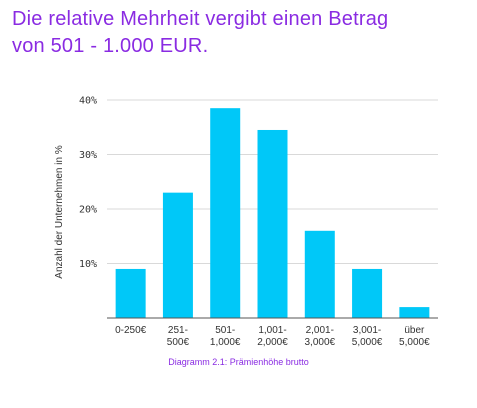 This screenshot has height=408, width=477. Describe the element at coordinates (272, 336) in the screenshot. I see `x-tick-label: 1,001-2,000€` at that location.